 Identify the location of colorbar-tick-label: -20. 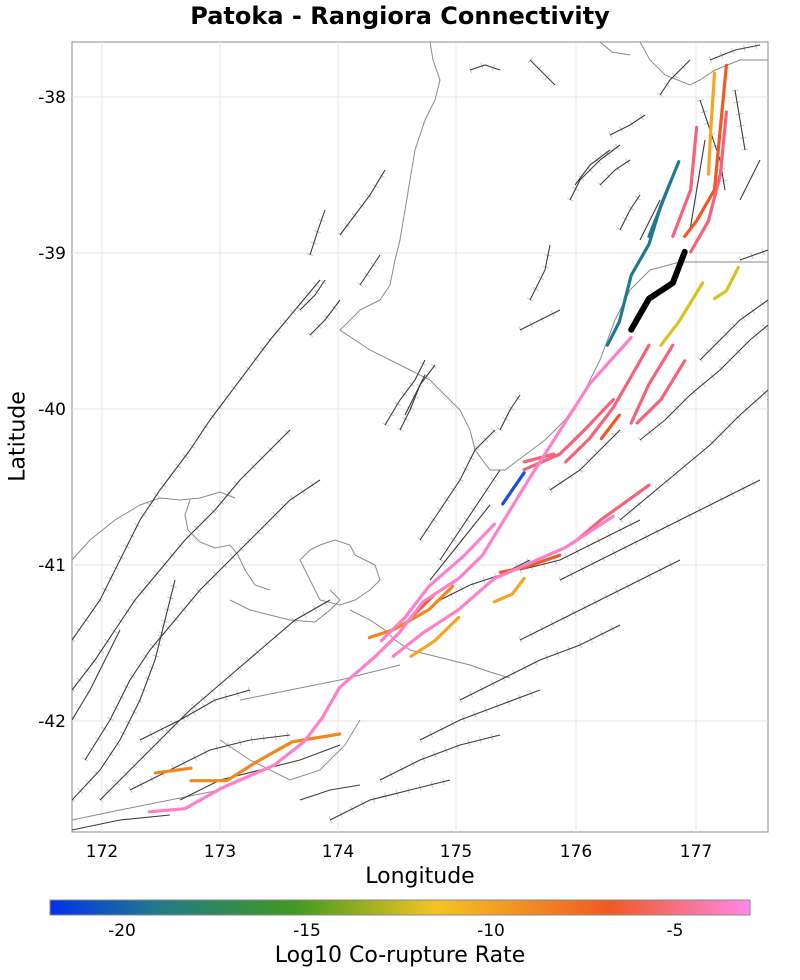
(122, 931).